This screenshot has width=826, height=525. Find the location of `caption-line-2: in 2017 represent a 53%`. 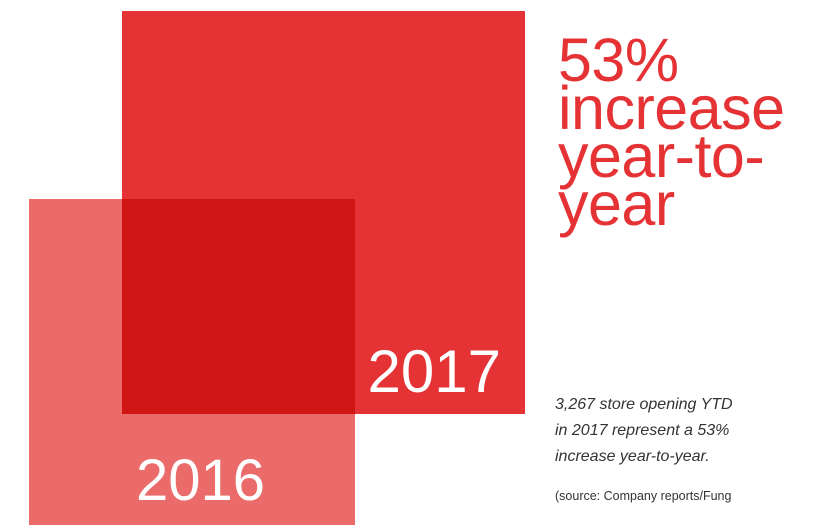

caption-line-2: in 2017 represent a 53% is located at coordinates (642, 430).